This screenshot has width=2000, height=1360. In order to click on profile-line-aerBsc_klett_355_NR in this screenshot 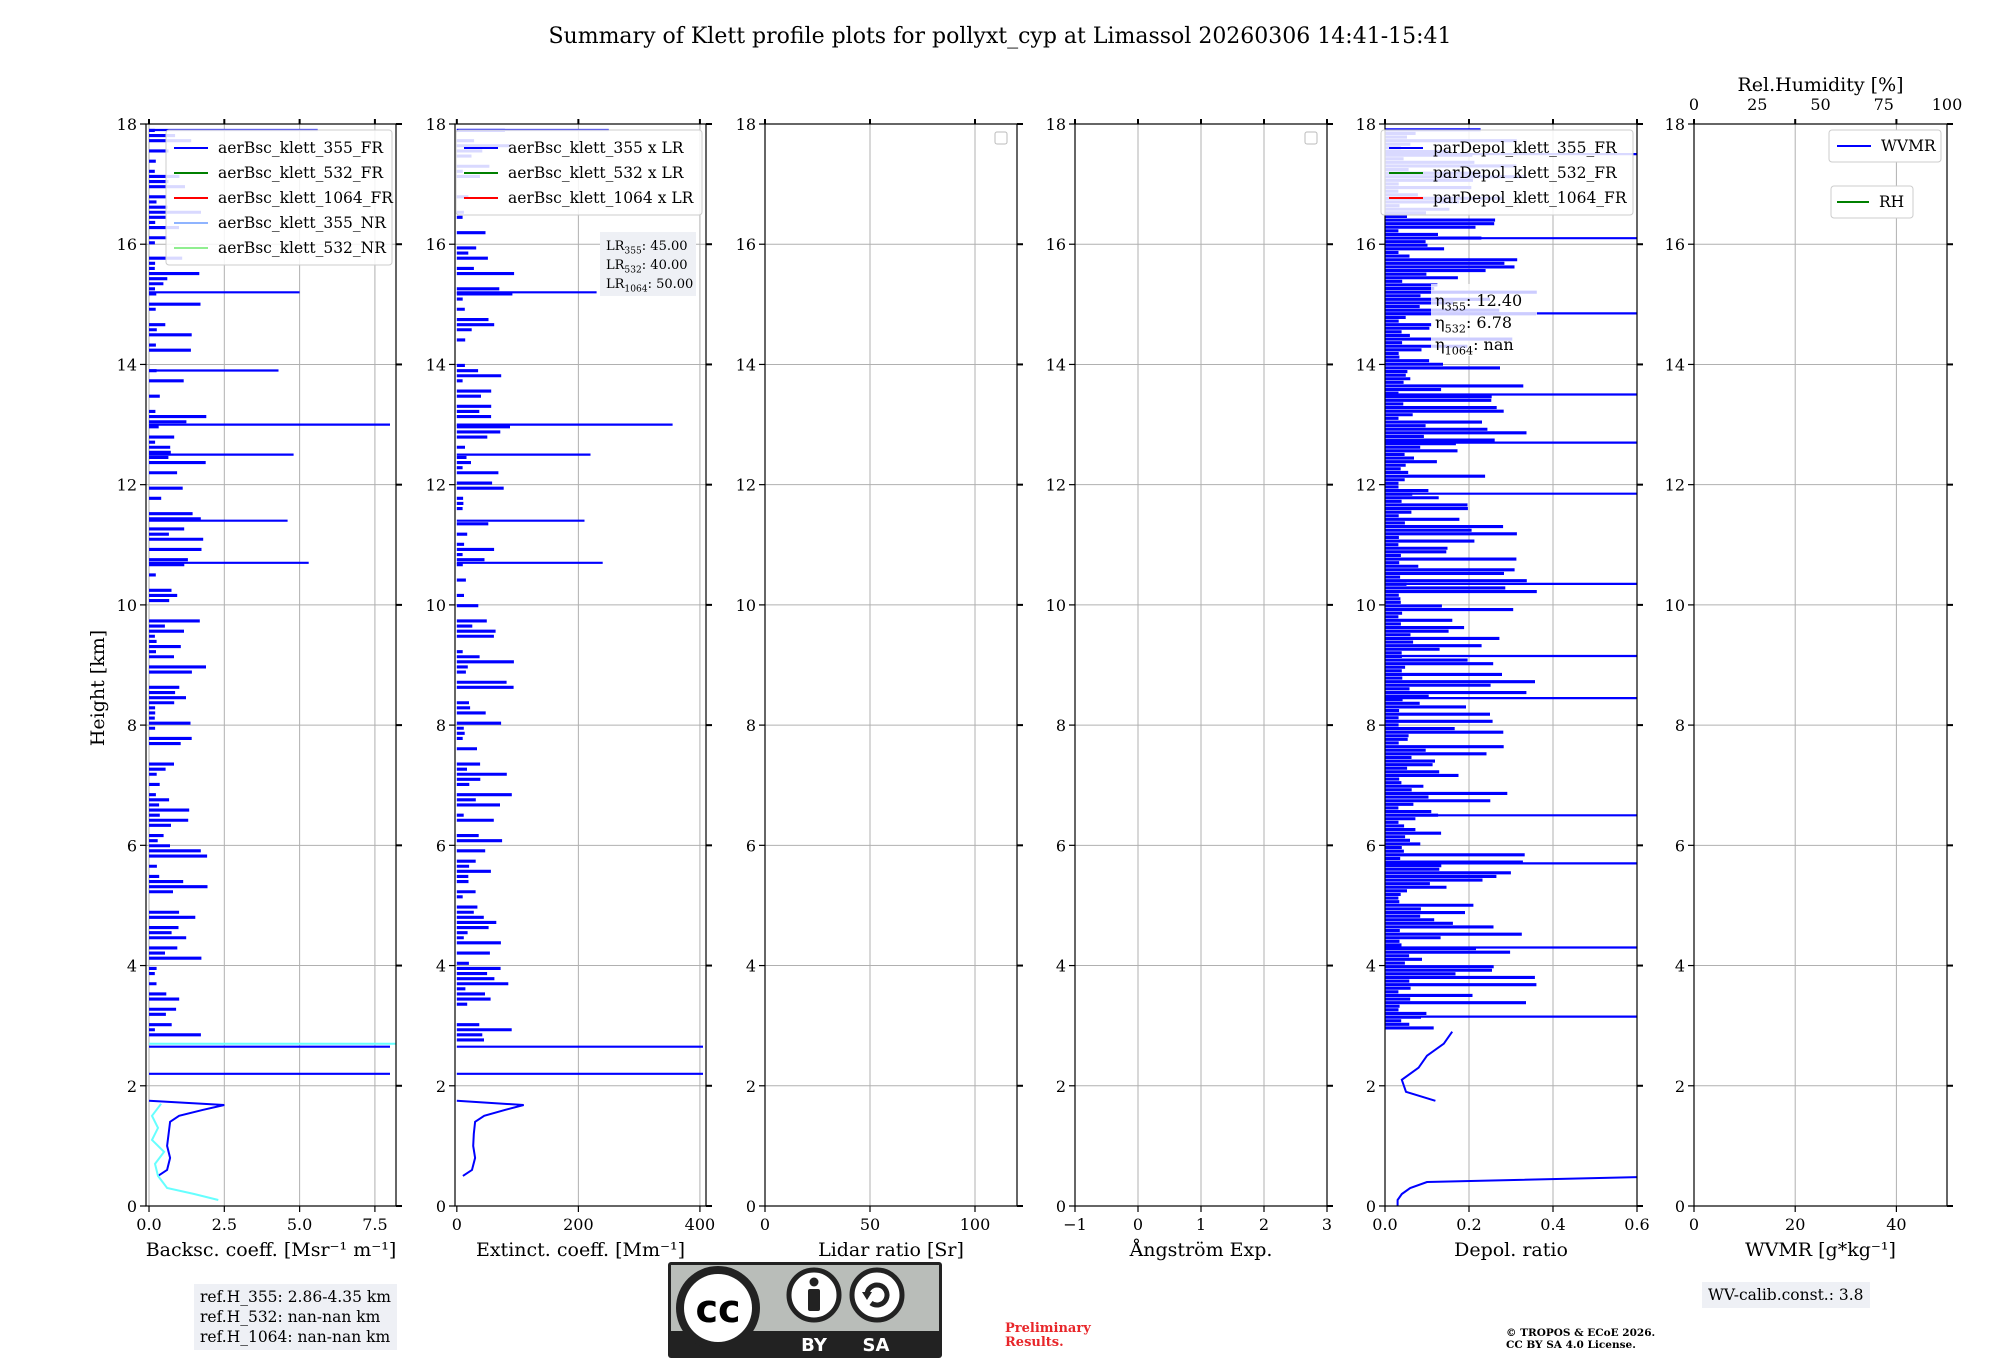, I will do `click(184, 1152)`.